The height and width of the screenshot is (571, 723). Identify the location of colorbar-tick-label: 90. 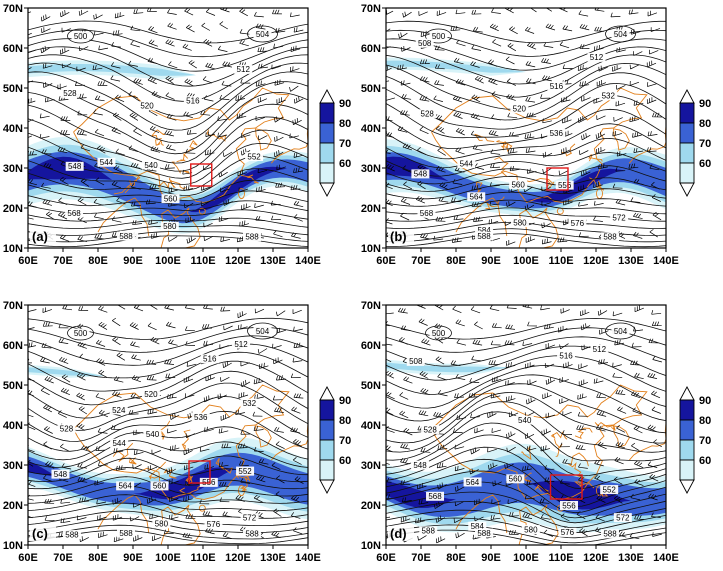
(705, 401).